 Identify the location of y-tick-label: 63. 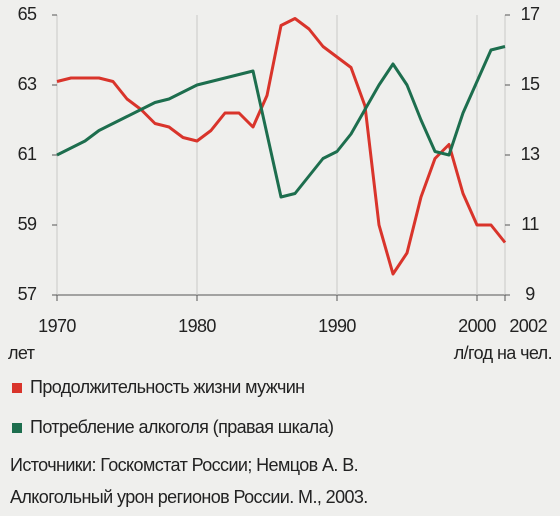
(27, 84).